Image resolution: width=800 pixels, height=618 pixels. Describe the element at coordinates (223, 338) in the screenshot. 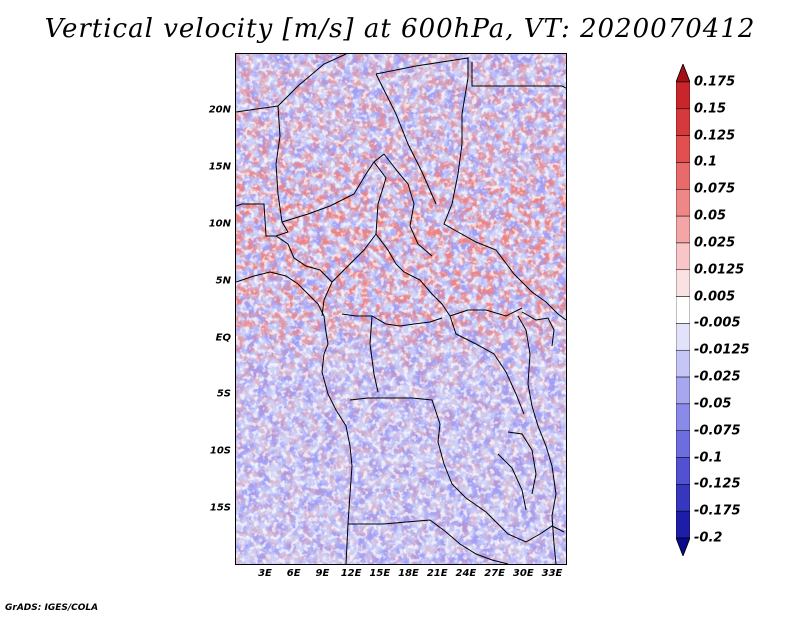

I see `lat-label: EQ` at that location.